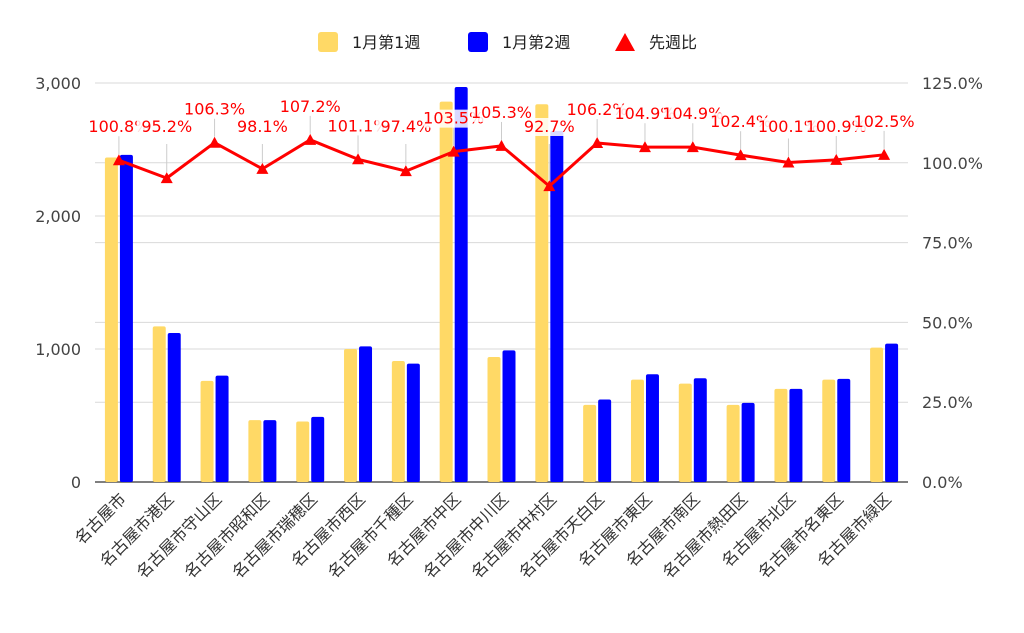 This screenshot has width=1024, height=633. Describe the element at coordinates (227, 535) in the screenshot. I see `x-tick-label: 名古屋市昭和区` at that location.